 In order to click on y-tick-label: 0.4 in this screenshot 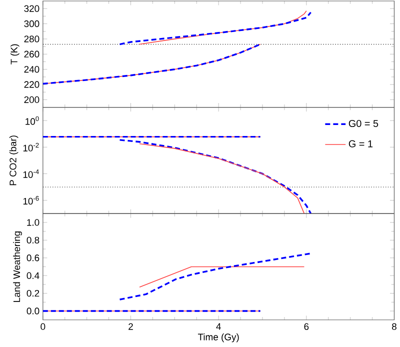, I will do `click(33, 275)`.